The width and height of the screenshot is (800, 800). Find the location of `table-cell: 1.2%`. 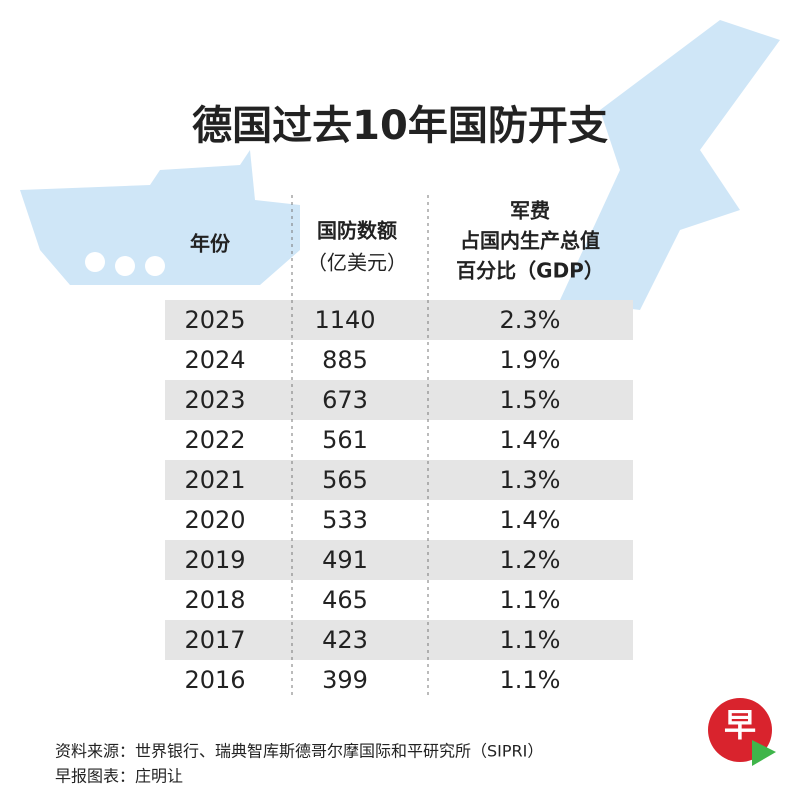

table-cell: 1.2% is located at coordinates (530, 560).